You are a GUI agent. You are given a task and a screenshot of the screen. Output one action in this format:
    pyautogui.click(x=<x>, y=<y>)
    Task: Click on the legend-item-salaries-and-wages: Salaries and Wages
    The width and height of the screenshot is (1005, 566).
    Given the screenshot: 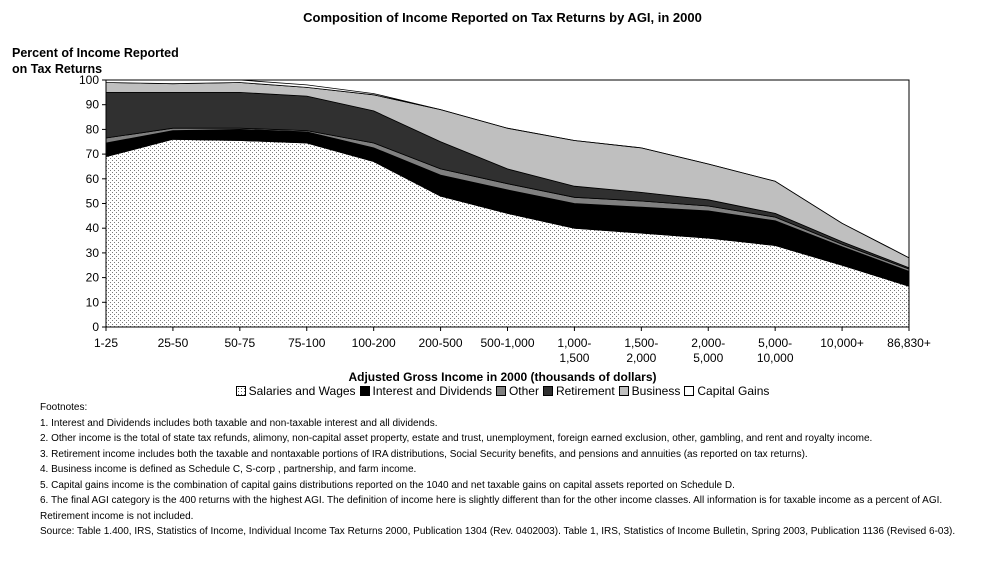 What is the action you would take?
    pyautogui.click(x=295, y=391)
    